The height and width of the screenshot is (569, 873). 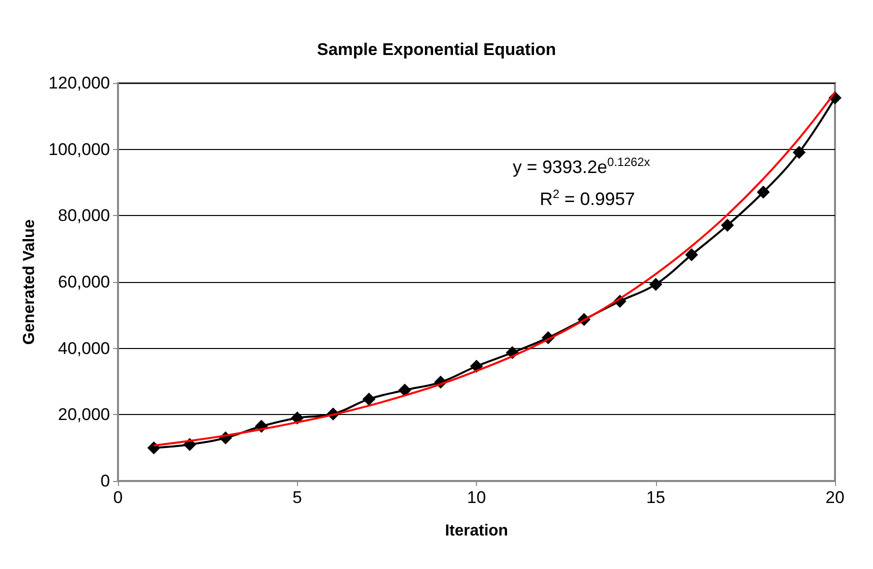 I want to click on y-tick-label: 80,000, so click(x=84, y=216).